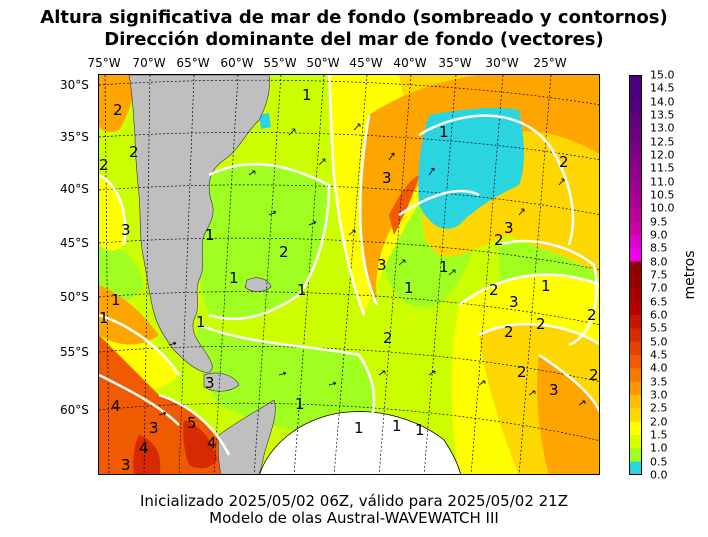 This screenshot has width=708, height=537. Describe the element at coordinates (659, 435) in the screenshot. I see `colorbar-tick-label: 1.5` at that location.